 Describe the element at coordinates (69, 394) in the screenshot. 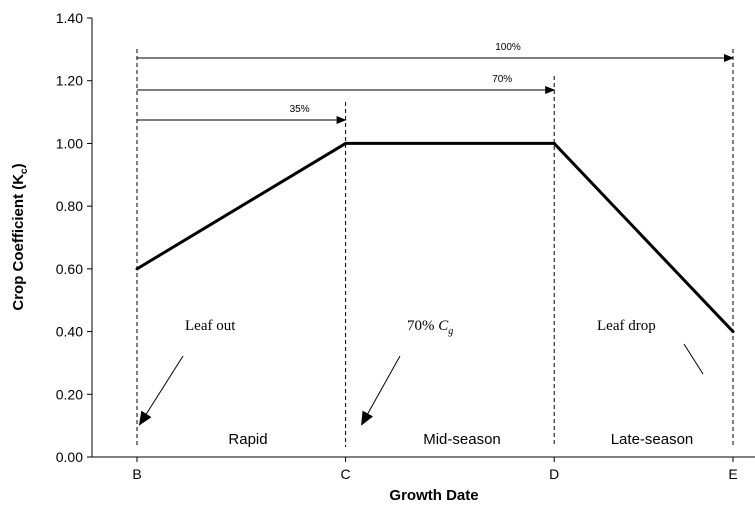

I see `y-tick-label: 0.20` at that location.